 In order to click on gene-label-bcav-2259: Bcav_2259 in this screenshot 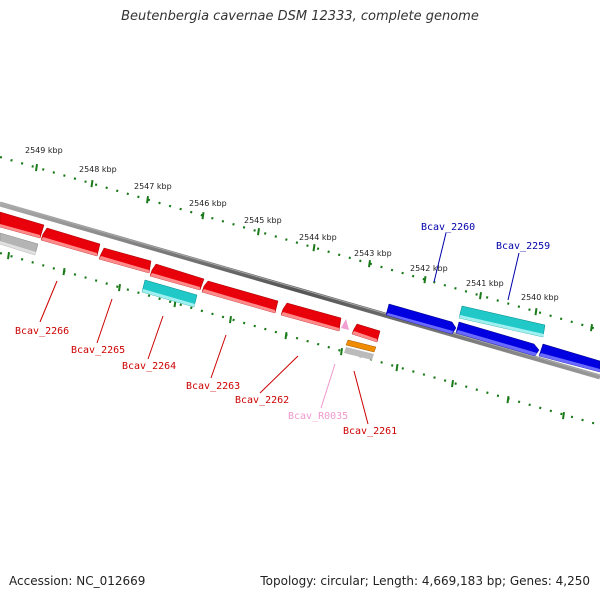, I will do `click(523, 246)`.